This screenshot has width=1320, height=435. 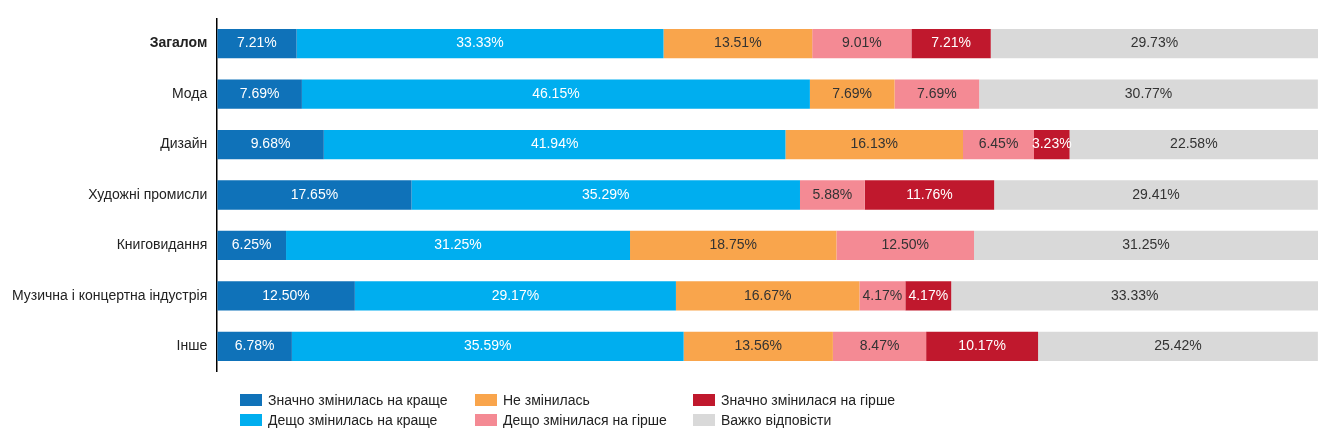 I want to click on data-label: 9.01%, so click(x=861, y=42).